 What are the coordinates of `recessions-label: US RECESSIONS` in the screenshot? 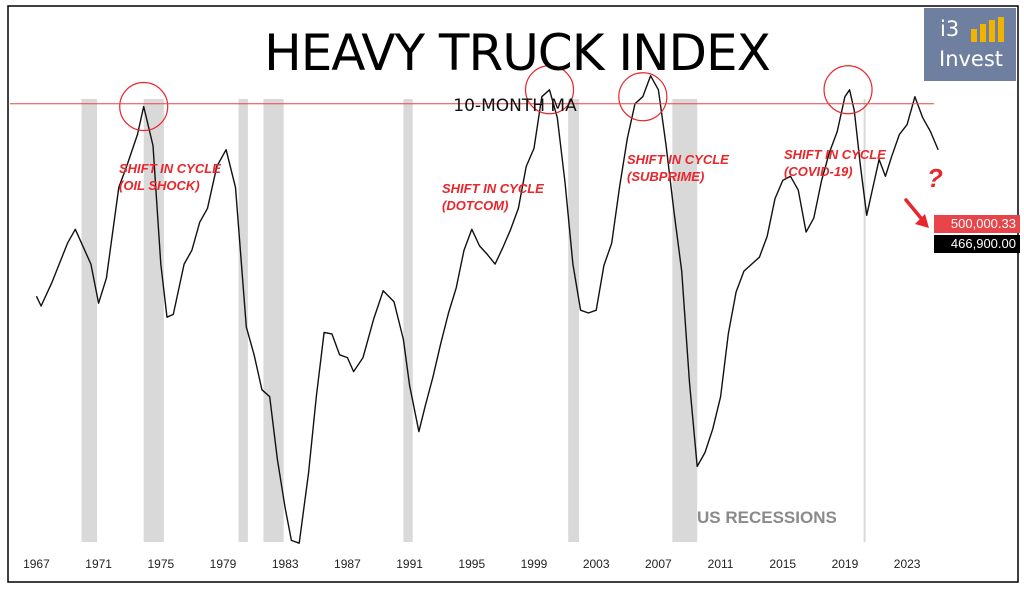 It's located at (767, 517).